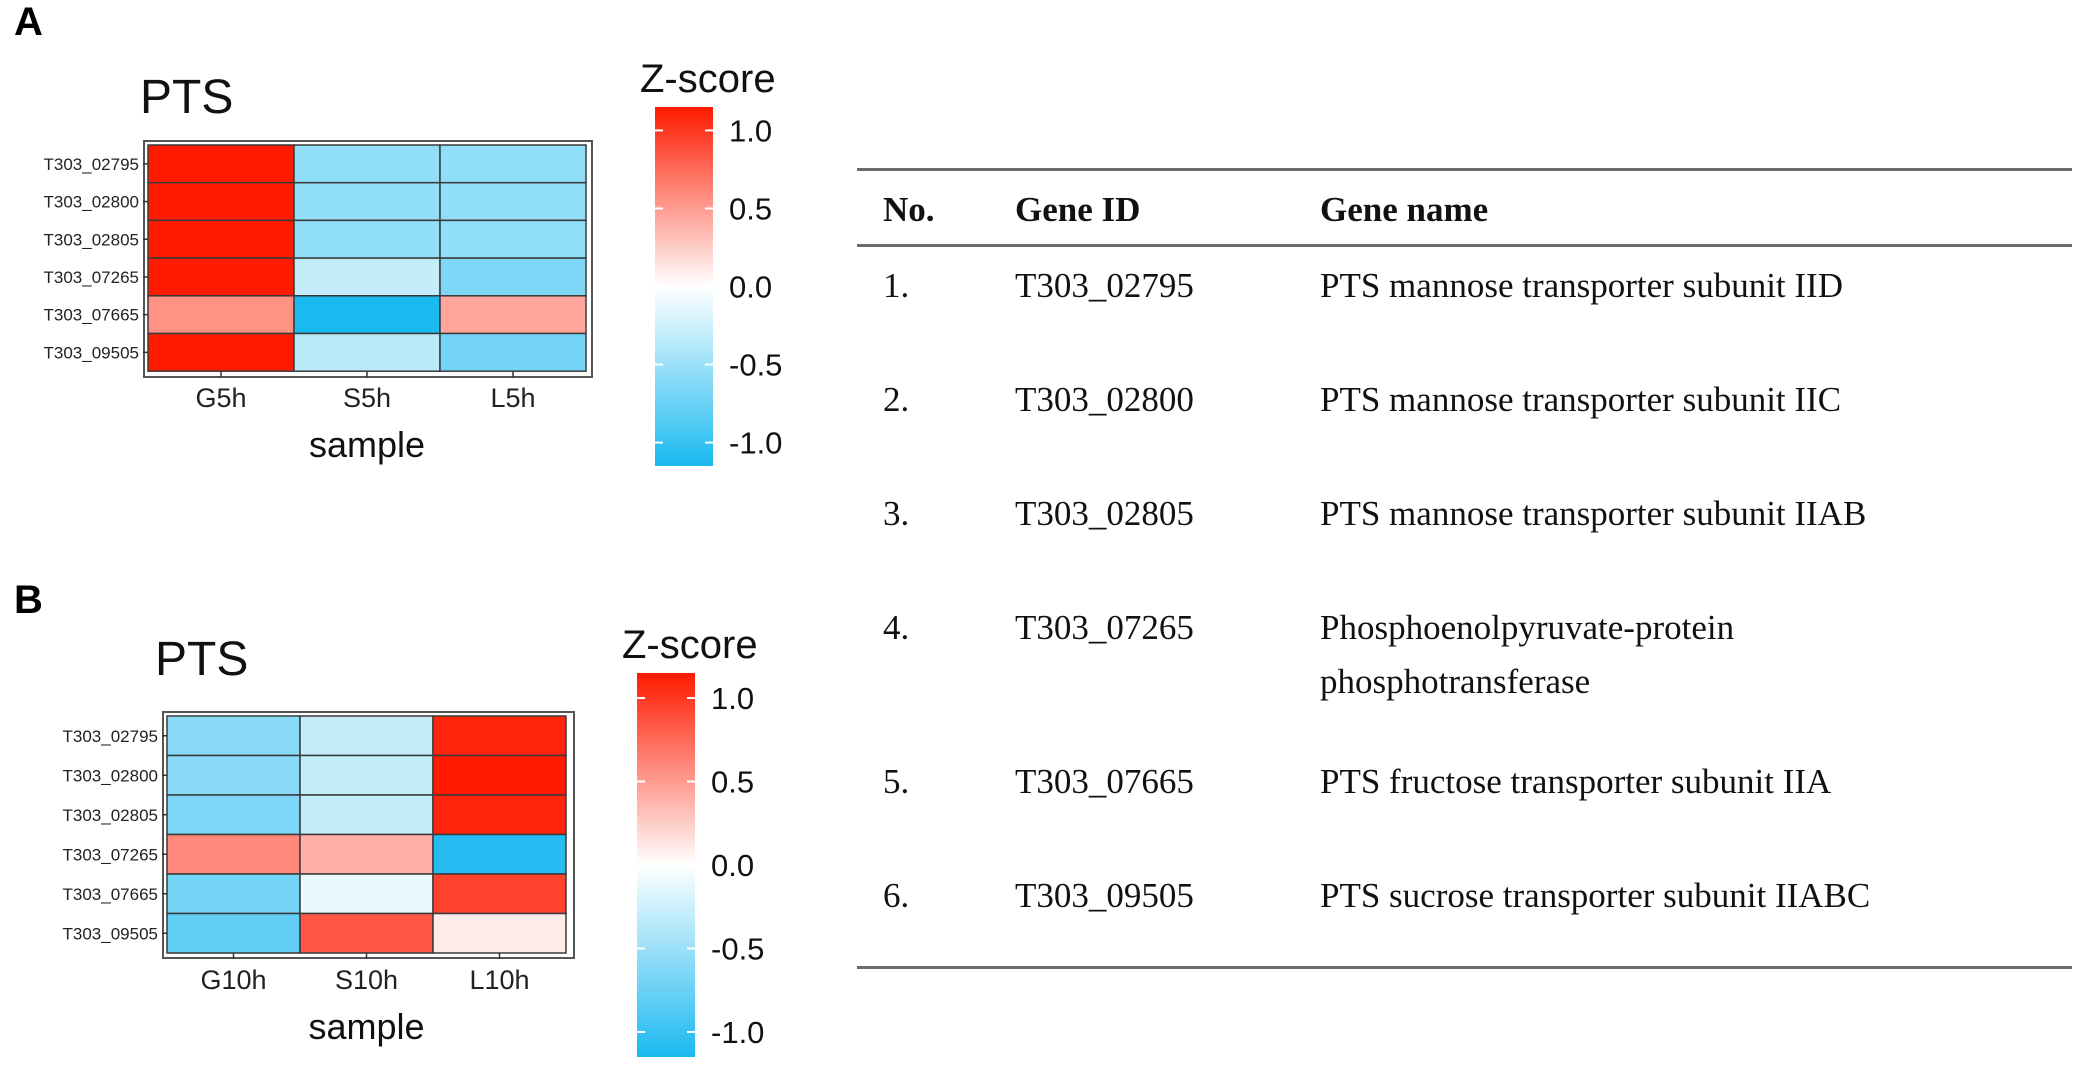 The image size is (2074, 1072). What do you see at coordinates (1527, 627) in the screenshot?
I see `row-gene-name: Phosphoenolpyruvate-protein` at bounding box center [1527, 627].